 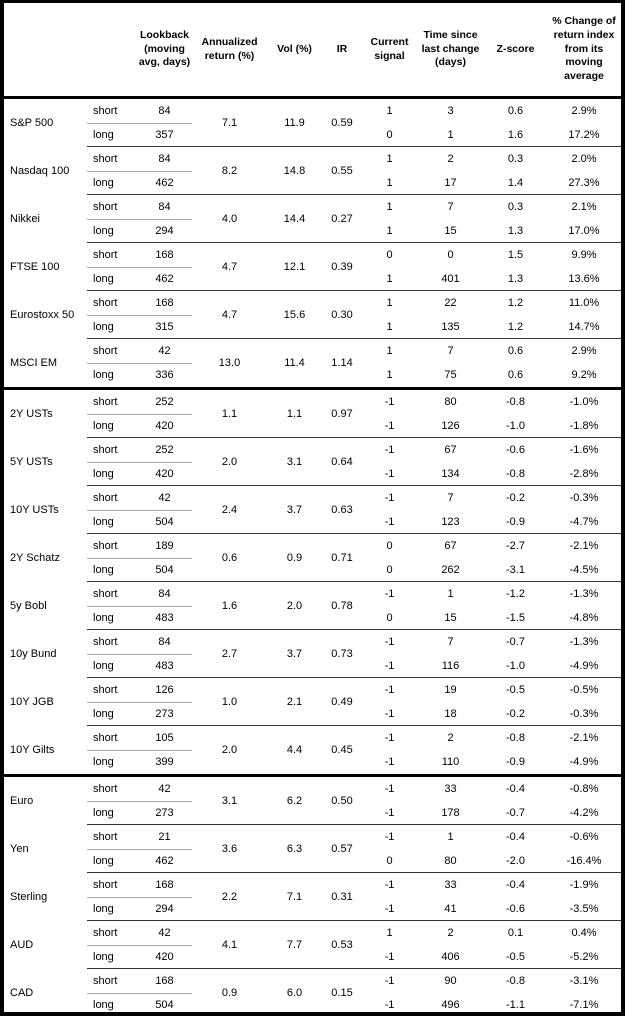 I want to click on ir-value: 0.15, so click(x=342, y=992).